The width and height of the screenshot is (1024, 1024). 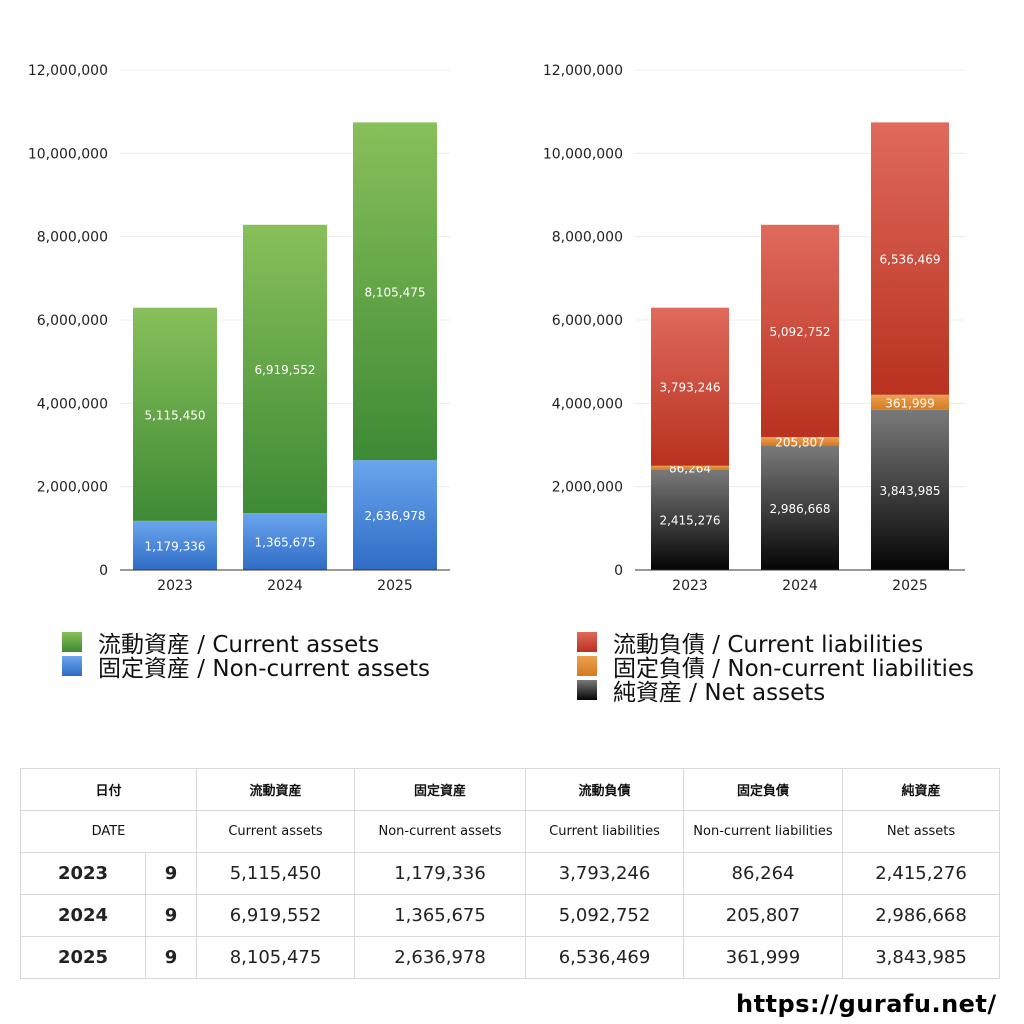 What do you see at coordinates (83, 873) in the screenshot?
I see `row-year: 2023` at bounding box center [83, 873].